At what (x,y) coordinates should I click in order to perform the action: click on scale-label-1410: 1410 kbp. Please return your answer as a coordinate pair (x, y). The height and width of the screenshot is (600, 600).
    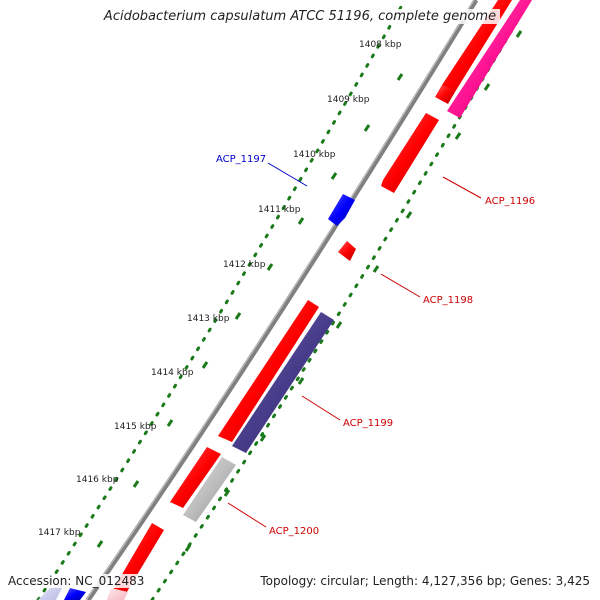
    Looking at the image, I should click on (314, 155).